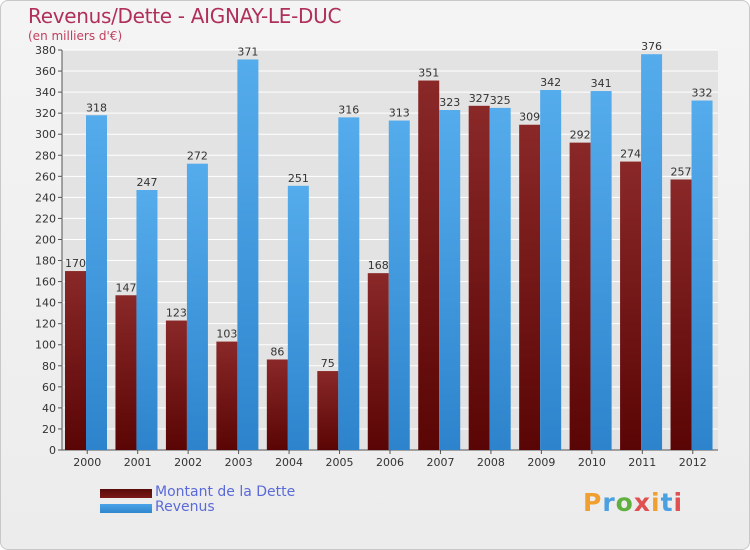  I want to click on data-label-dette: 257, so click(681, 171).